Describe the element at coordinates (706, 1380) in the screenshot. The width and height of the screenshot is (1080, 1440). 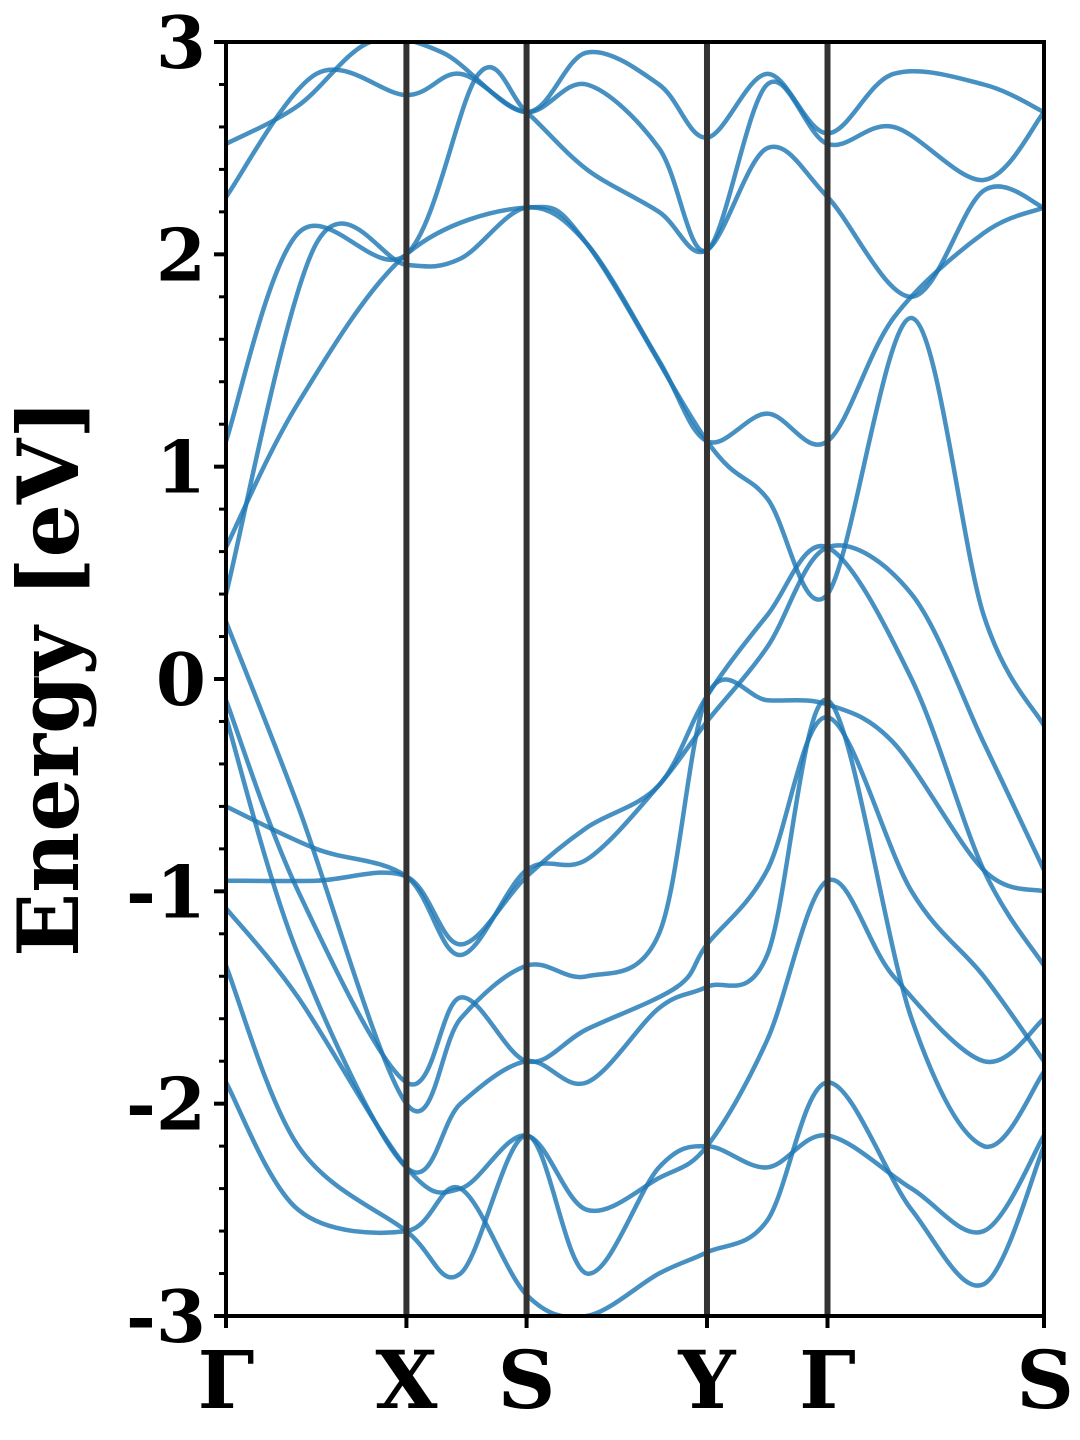
I see `k-point-label: Y` at that location.